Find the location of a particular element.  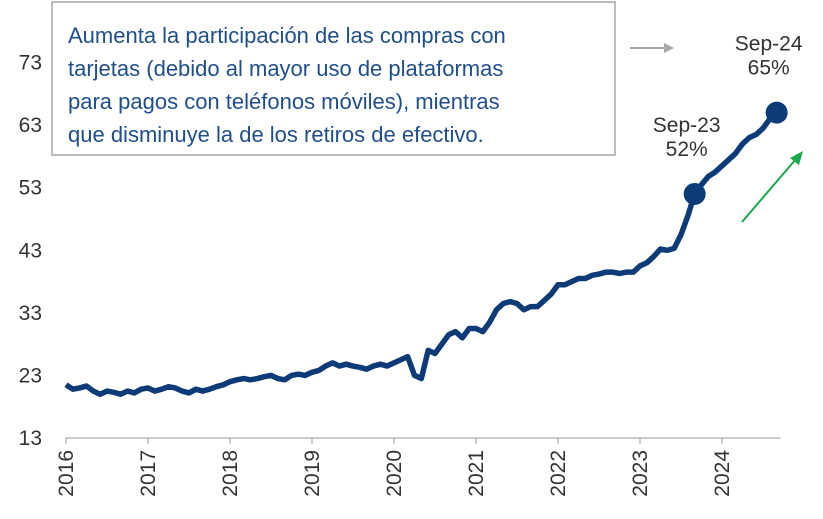

trend-arrow is located at coordinates (769, 190).